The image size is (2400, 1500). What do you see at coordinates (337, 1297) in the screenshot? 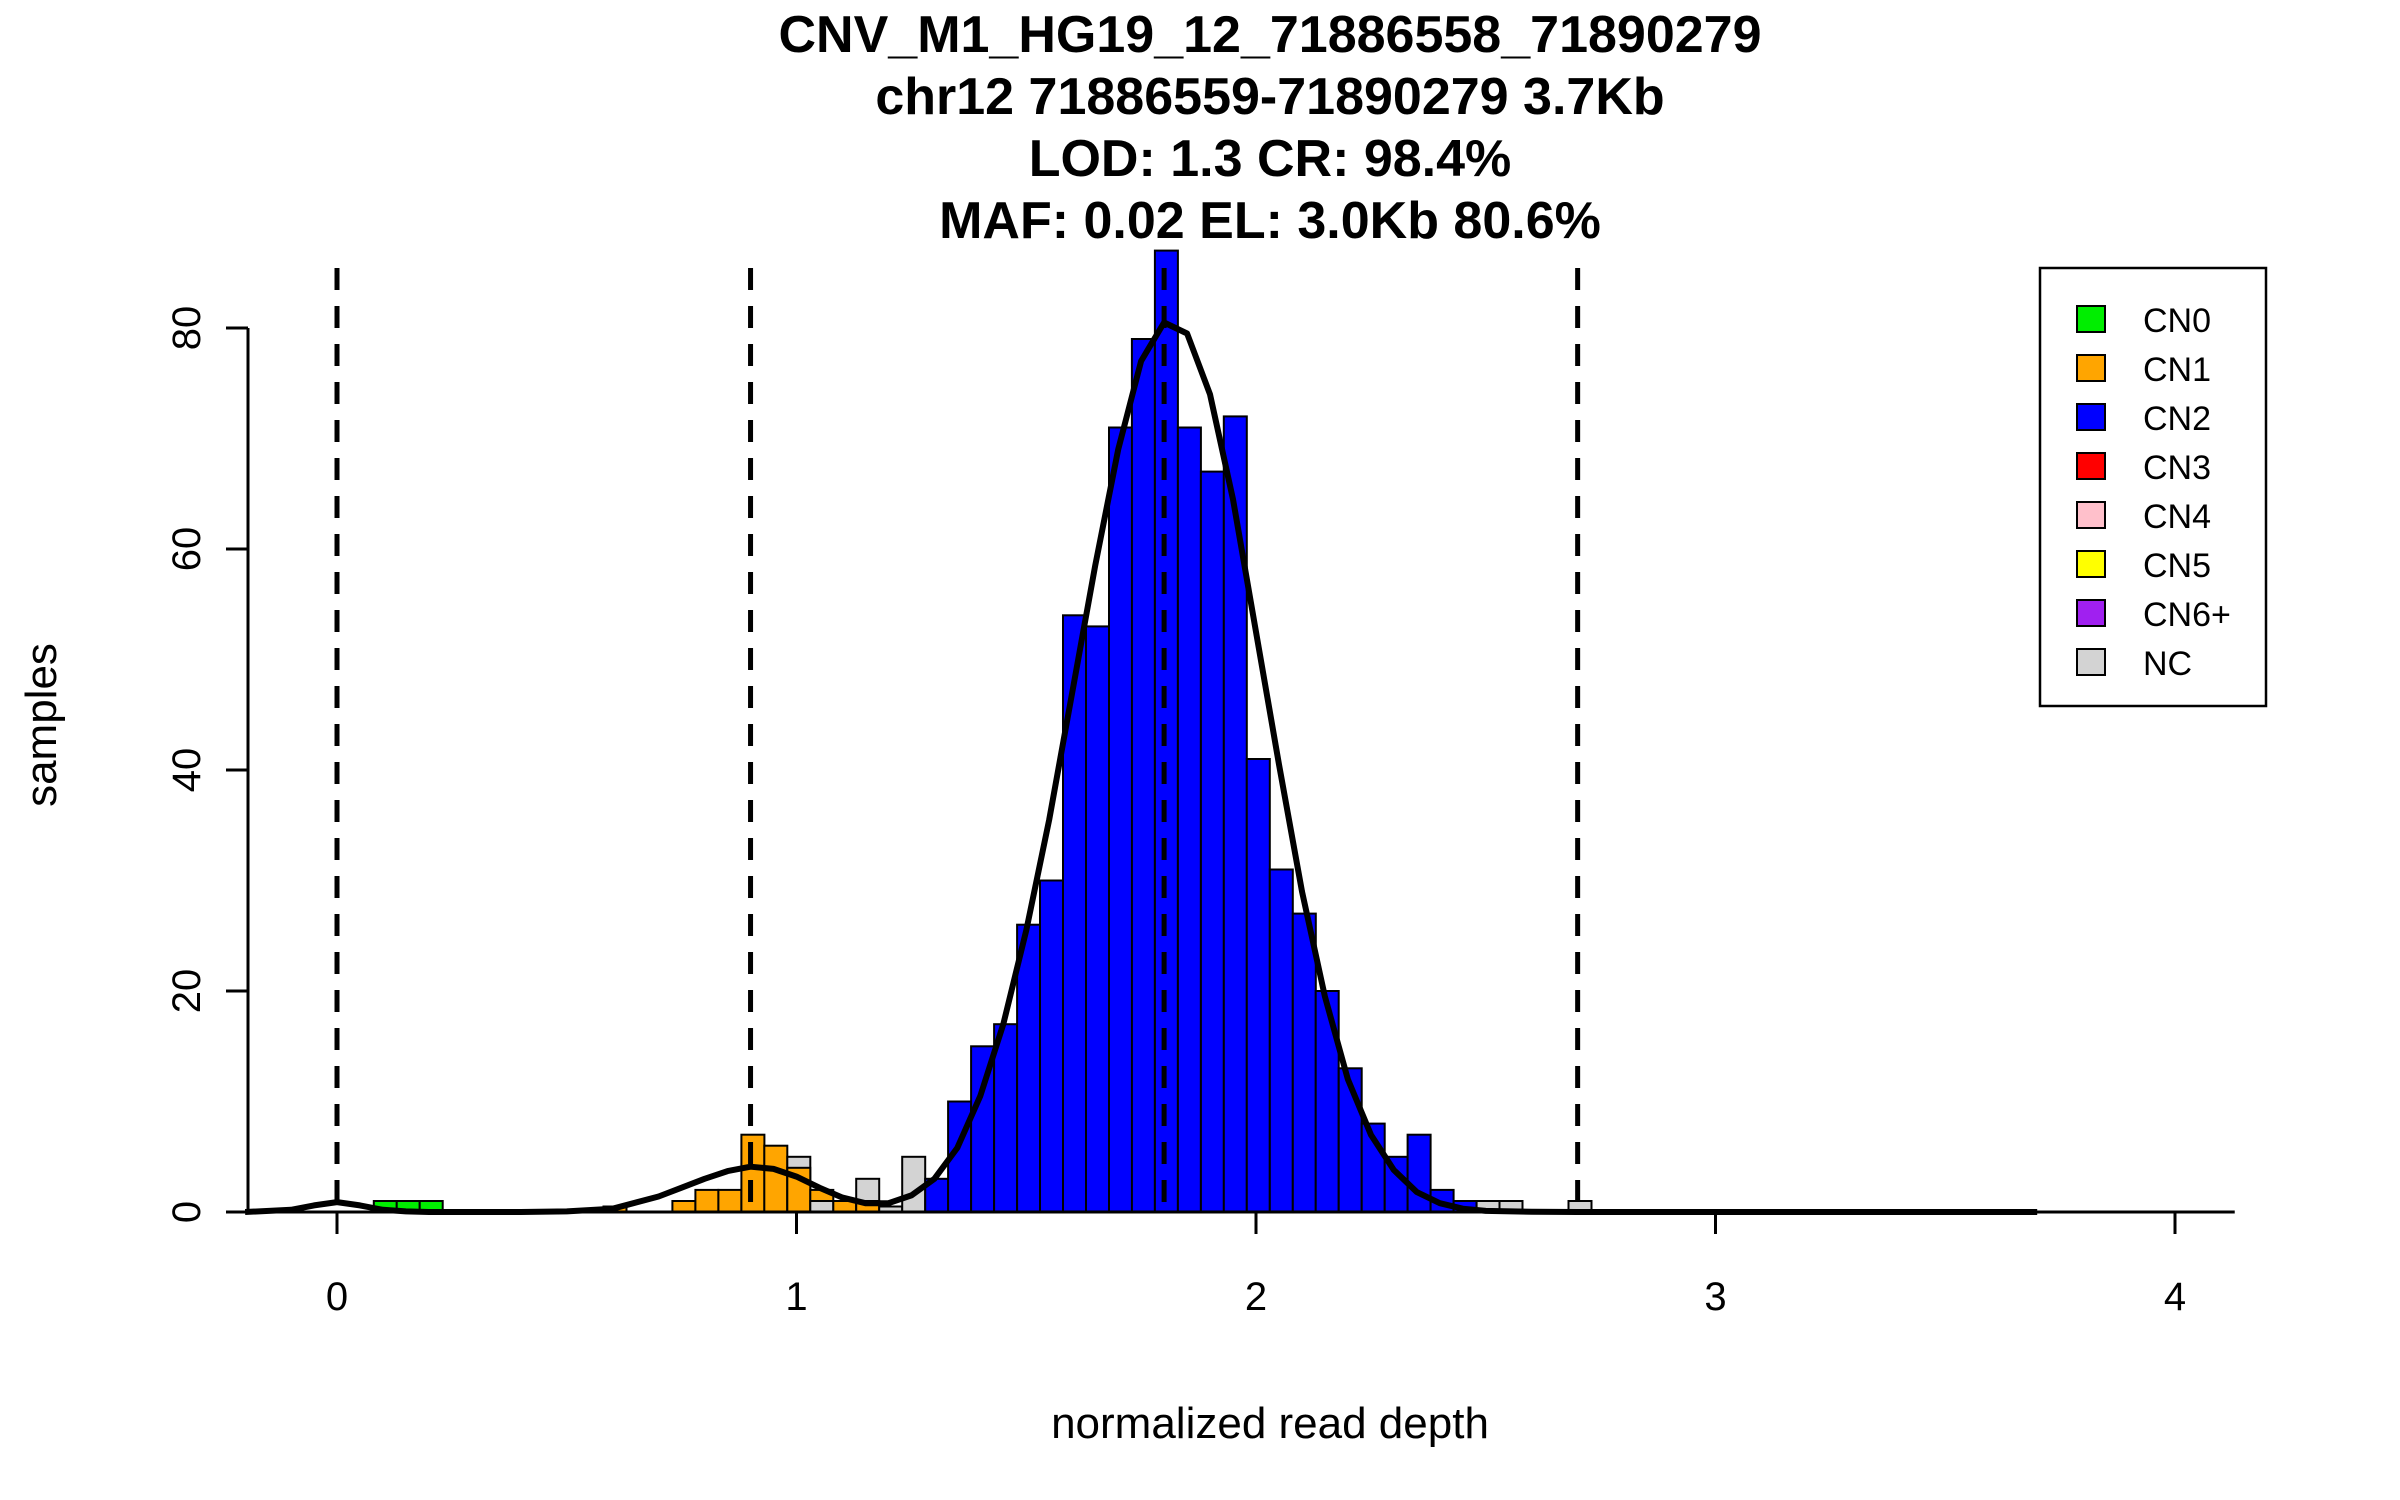
I see `x-tick-label-0: 0` at bounding box center [337, 1297].